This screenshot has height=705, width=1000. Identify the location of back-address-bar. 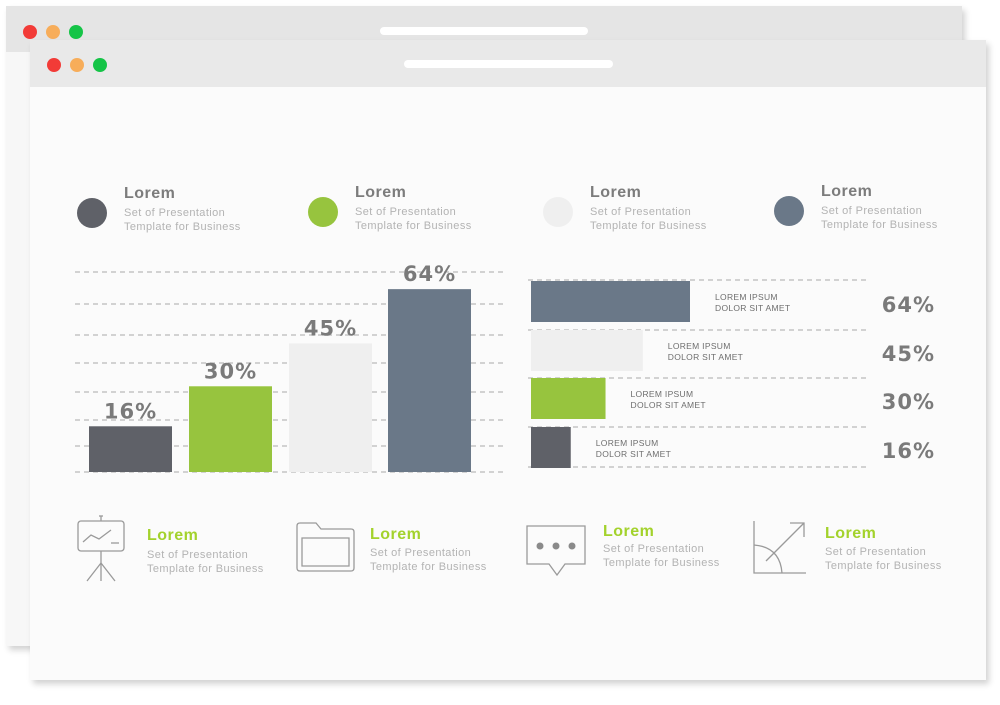
(484, 31).